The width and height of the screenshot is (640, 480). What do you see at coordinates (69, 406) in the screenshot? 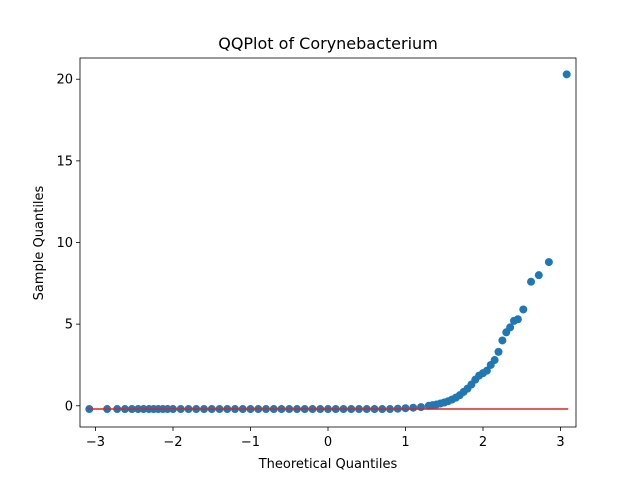
I see `y-tick-label: 0` at bounding box center [69, 406].